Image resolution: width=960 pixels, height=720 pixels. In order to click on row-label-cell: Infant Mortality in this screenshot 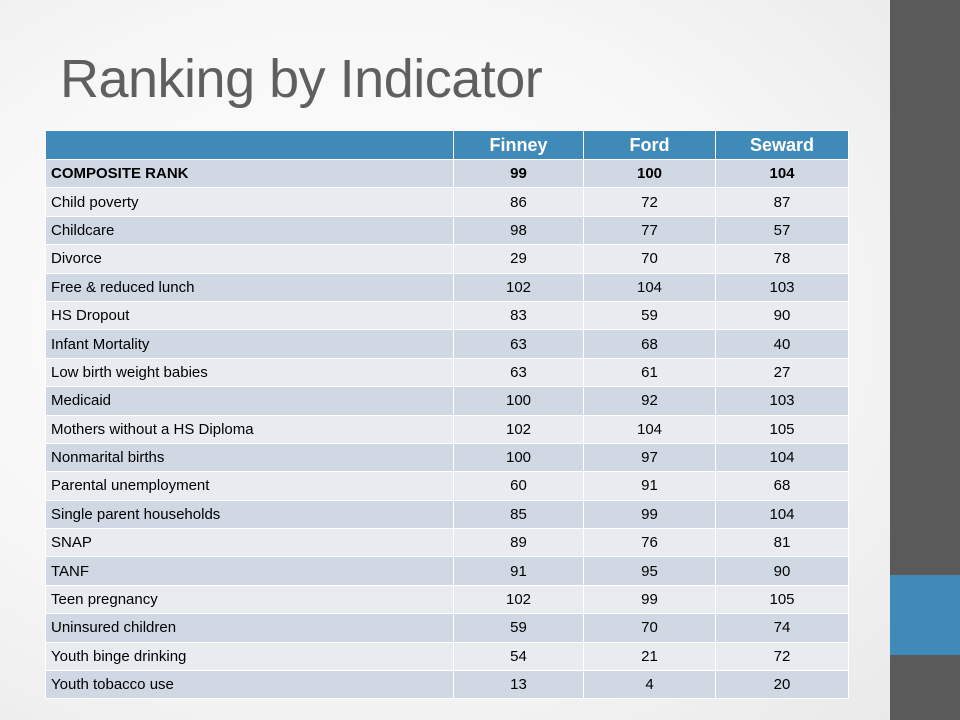, I will do `click(249, 344)`.